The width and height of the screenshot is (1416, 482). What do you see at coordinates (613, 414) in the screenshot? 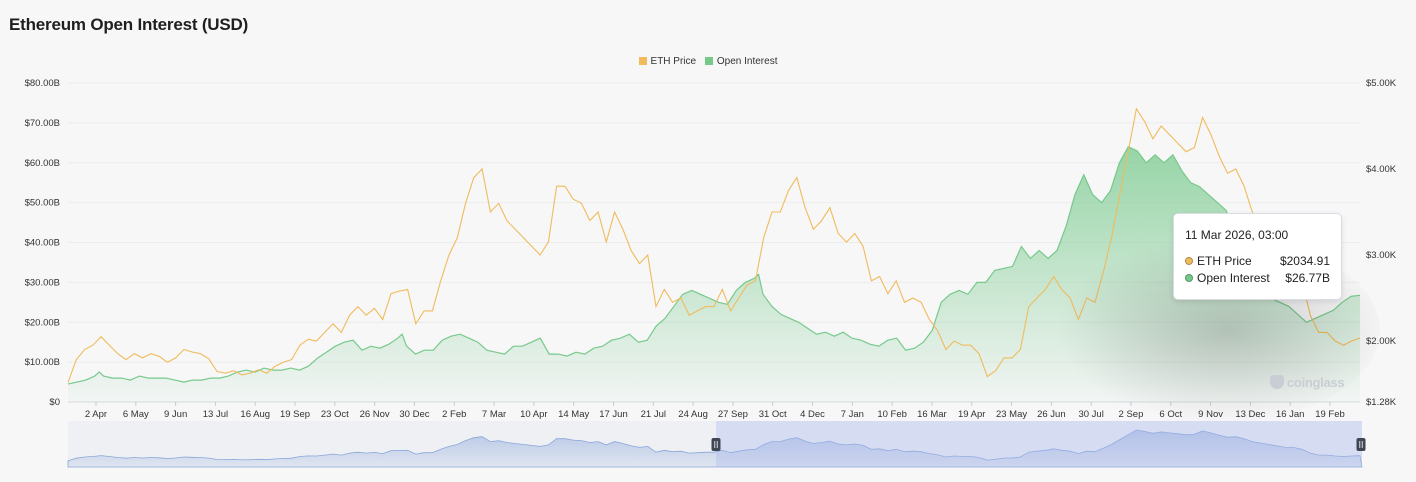
I see `x-tick-label: 17 Jun` at bounding box center [613, 414].